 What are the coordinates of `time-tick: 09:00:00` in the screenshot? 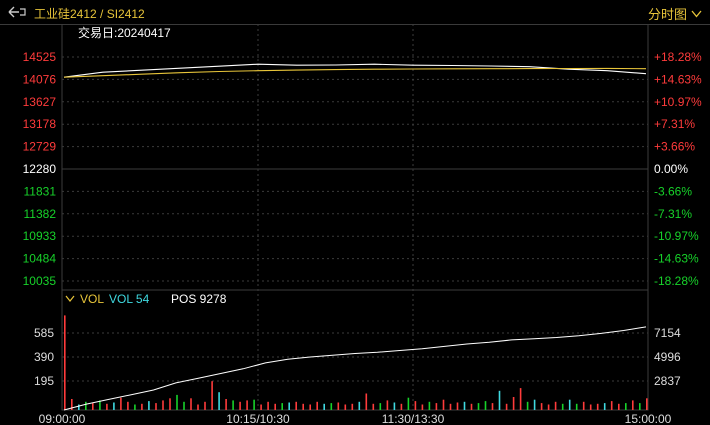 It's located at (62, 418).